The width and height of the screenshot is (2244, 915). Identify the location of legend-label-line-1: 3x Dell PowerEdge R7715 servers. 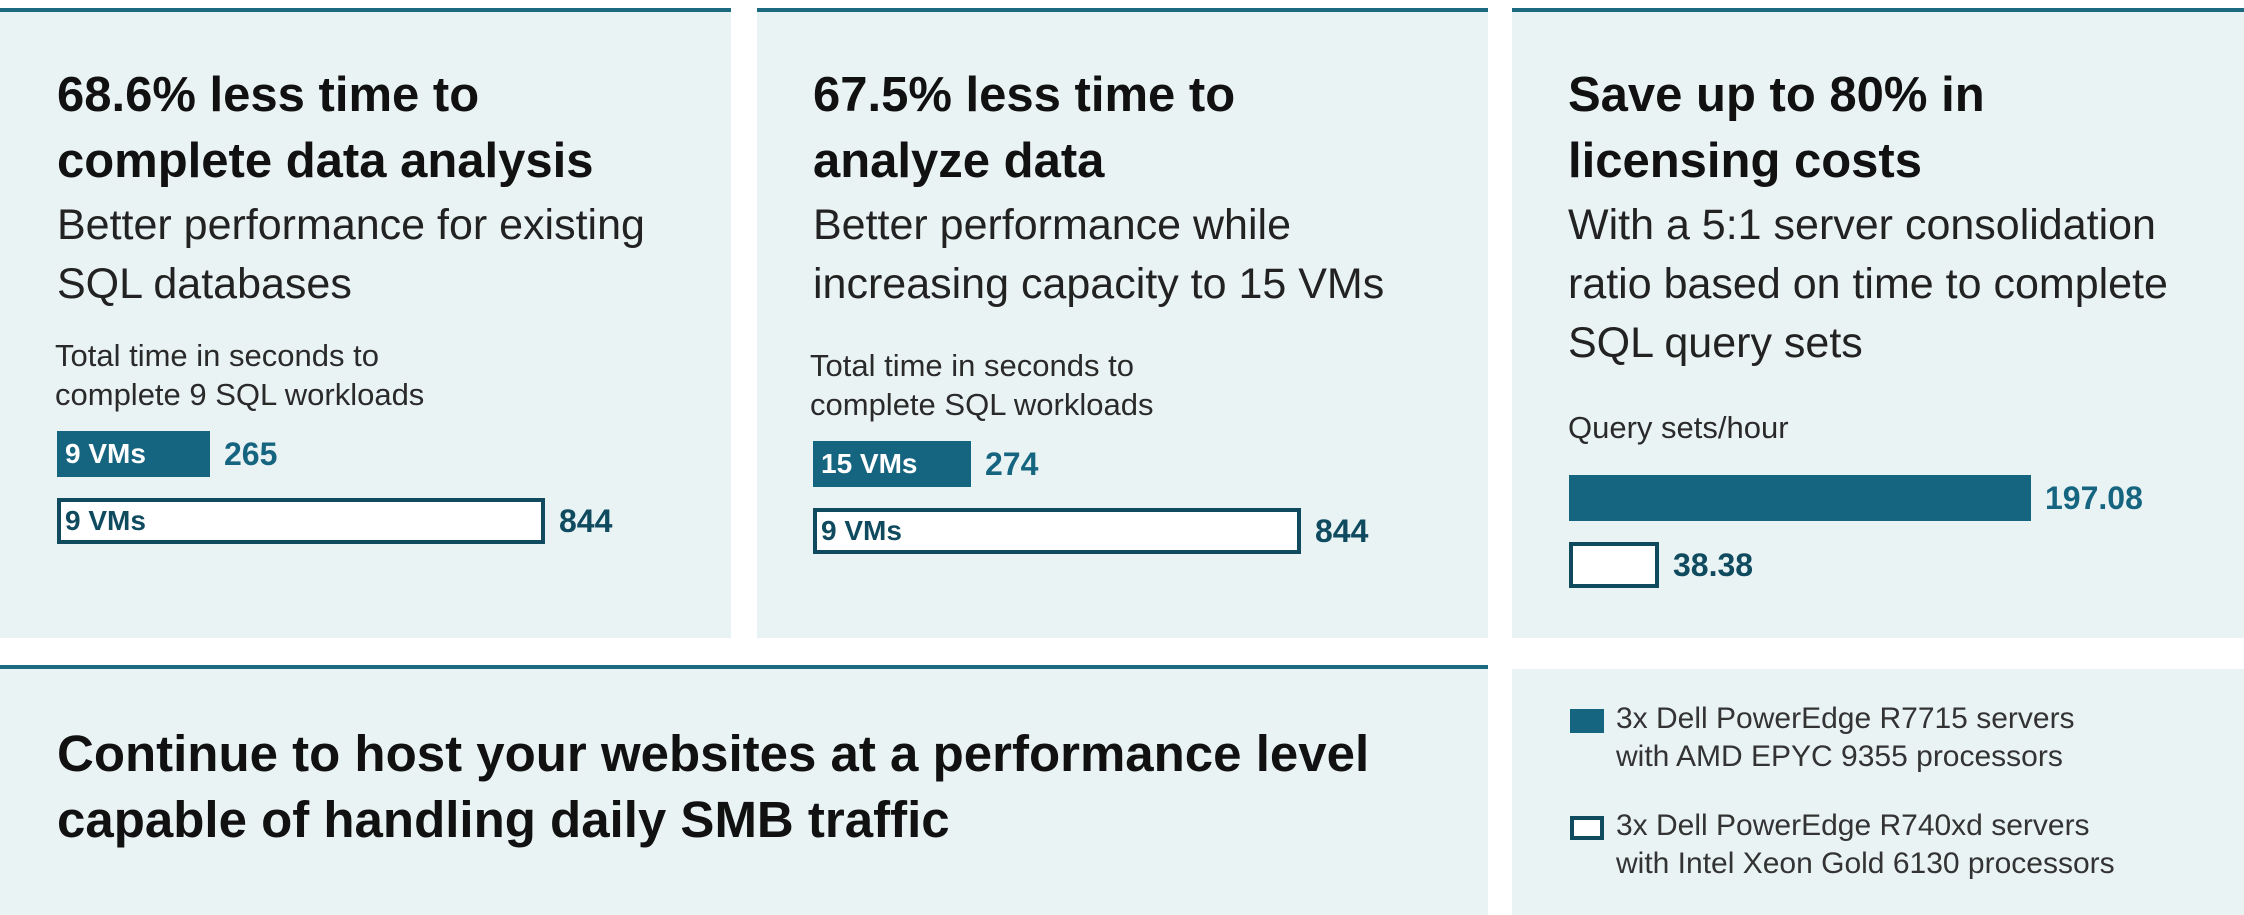
(1845, 718).